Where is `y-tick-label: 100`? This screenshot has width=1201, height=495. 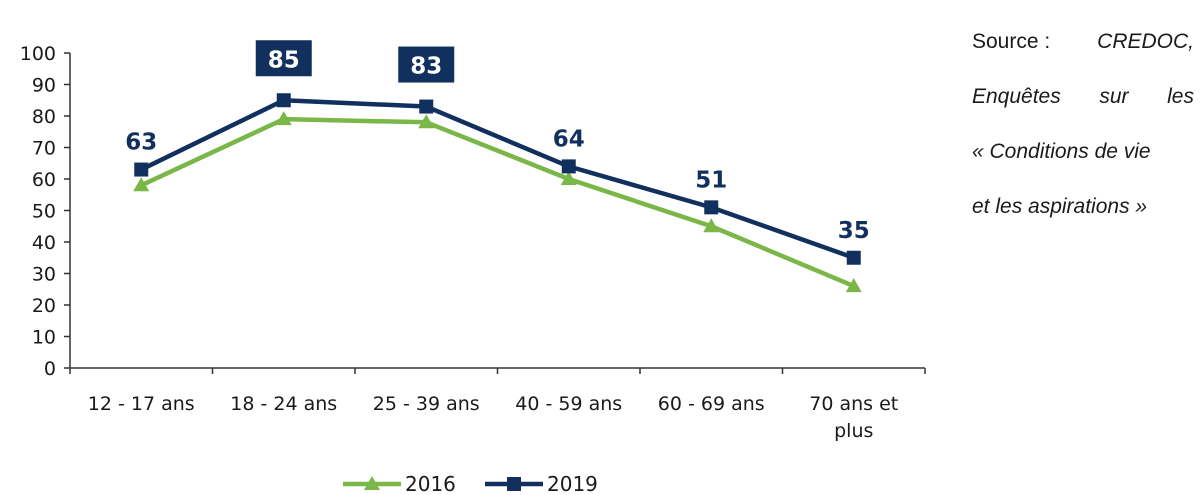
y-tick-label: 100 is located at coordinates (38, 54).